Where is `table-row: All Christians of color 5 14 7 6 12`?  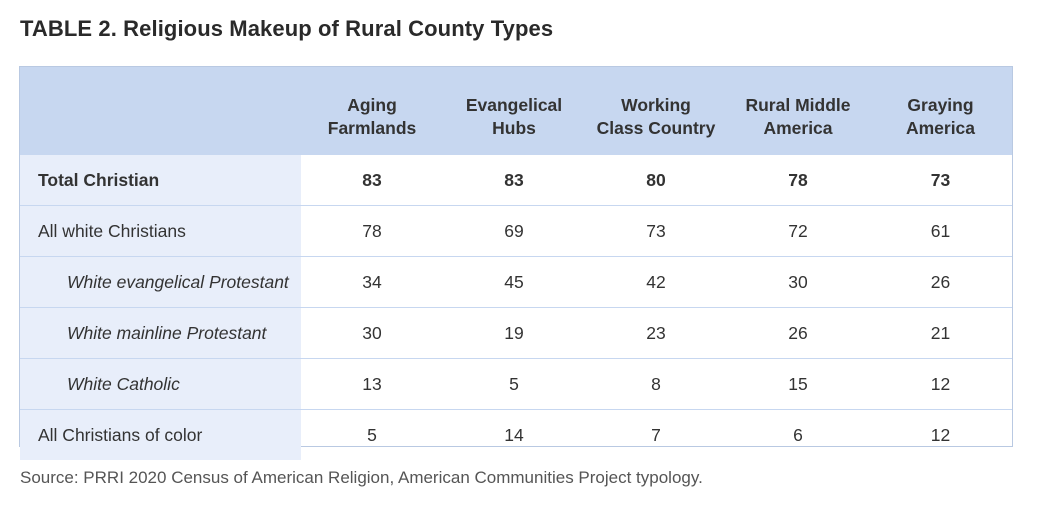 table-row: All Christians of color 5 14 7 6 12 is located at coordinates (516, 434).